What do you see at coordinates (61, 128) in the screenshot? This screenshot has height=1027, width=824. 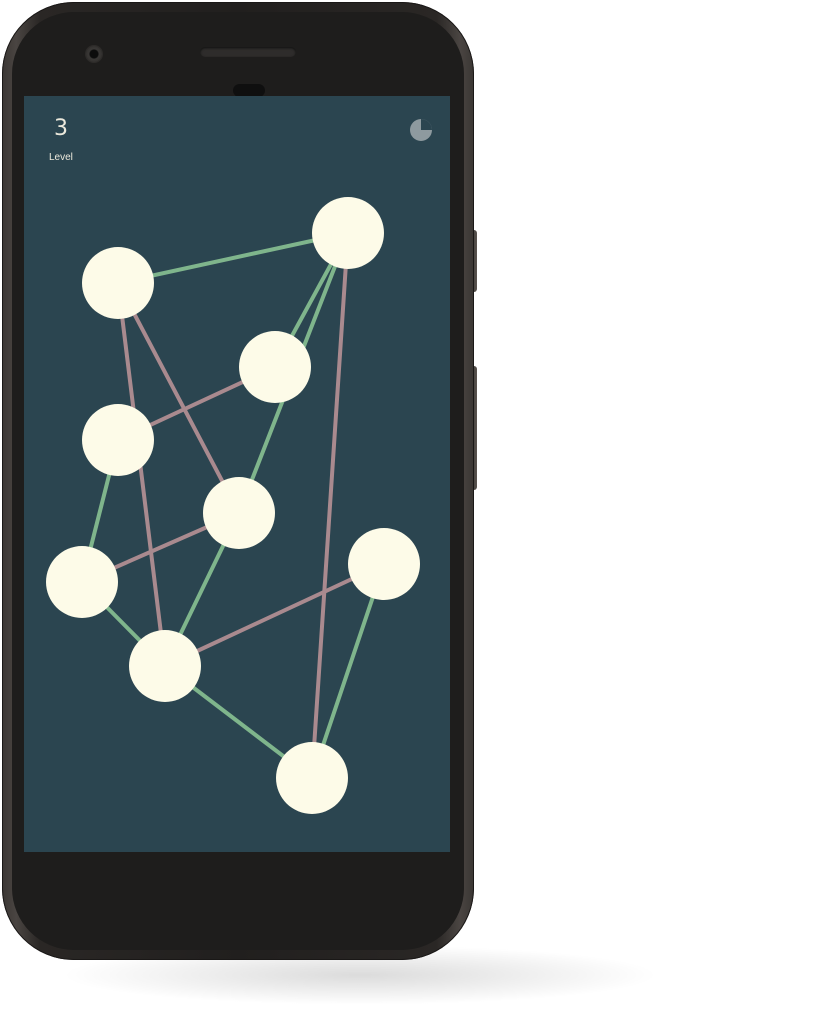 I see `level-number: 3` at bounding box center [61, 128].